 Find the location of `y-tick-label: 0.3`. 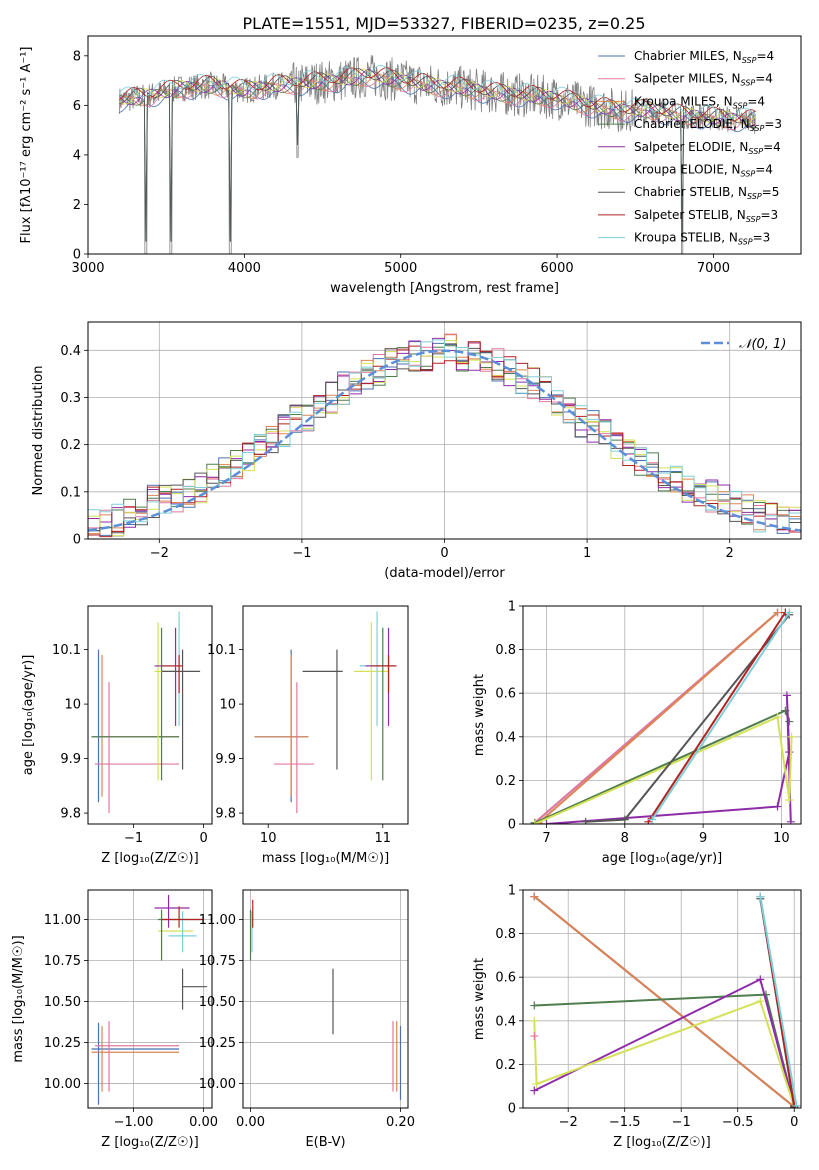

y-tick-label: 0.3 is located at coordinates (70, 398).